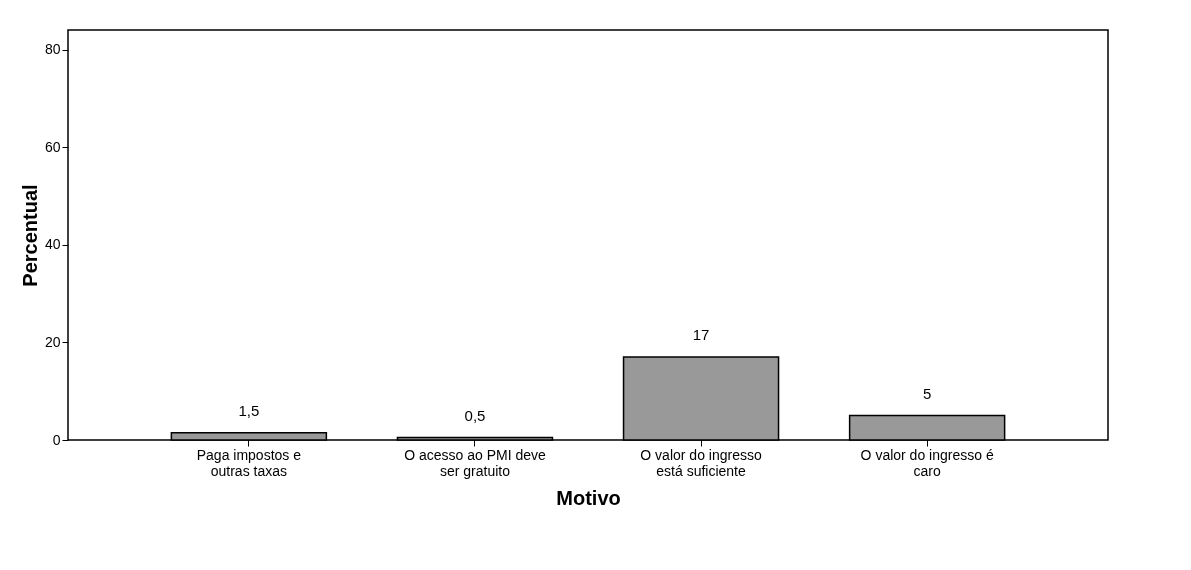  Describe the element at coordinates (249, 410) in the screenshot. I see `data-label: 1,5` at that location.